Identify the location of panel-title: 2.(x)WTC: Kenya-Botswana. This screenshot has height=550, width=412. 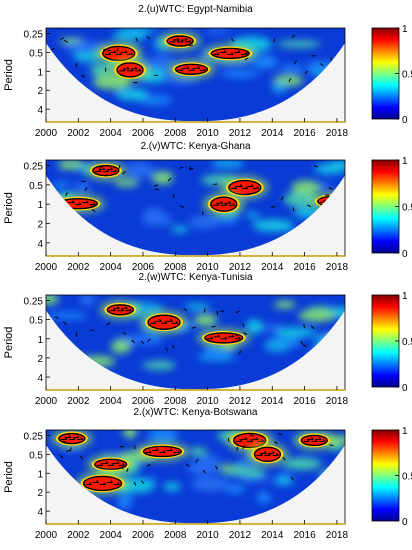
(196, 412).